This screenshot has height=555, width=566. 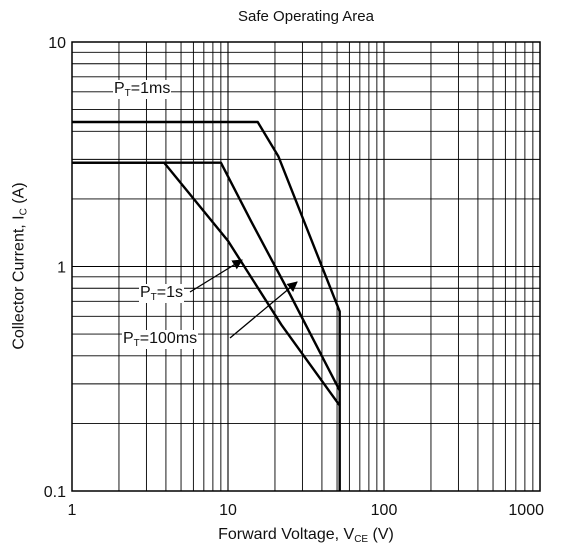 What do you see at coordinates (61, 268) in the screenshot?
I see `y-tick-label: 1` at bounding box center [61, 268].